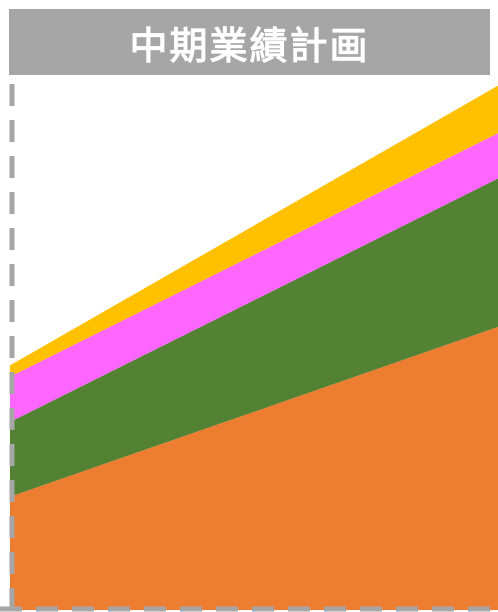 The image size is (498, 612). I want to click on chart-title-bar: 中期業績計画, so click(249, 42).